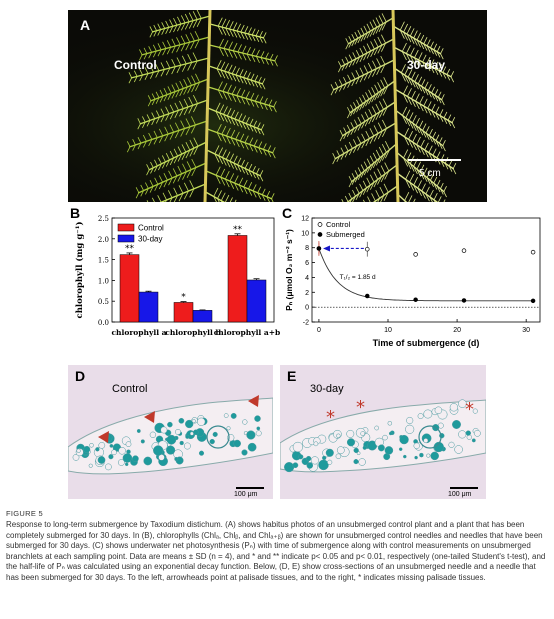 The height and width of the screenshot is (619, 554). What do you see at coordinates (385, 193) in the screenshot?
I see `branchlet` at bounding box center [385, 193].